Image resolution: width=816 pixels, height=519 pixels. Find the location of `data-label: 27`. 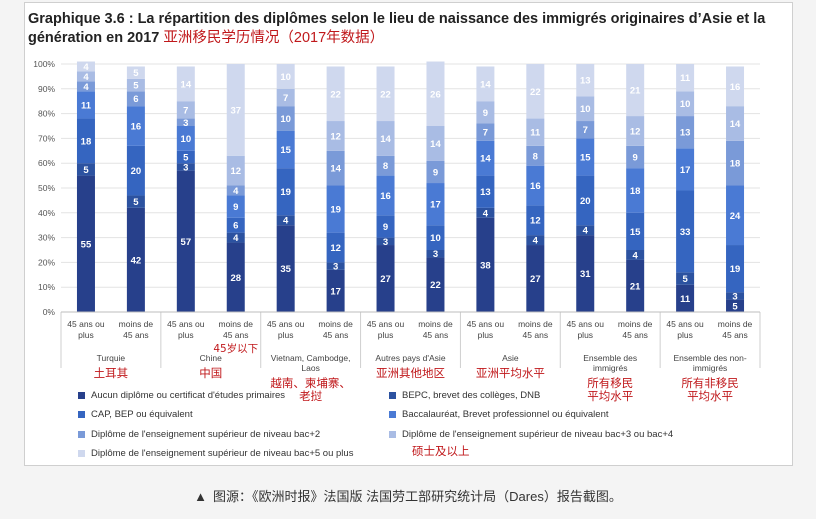

data-label: 27 is located at coordinates (535, 279).